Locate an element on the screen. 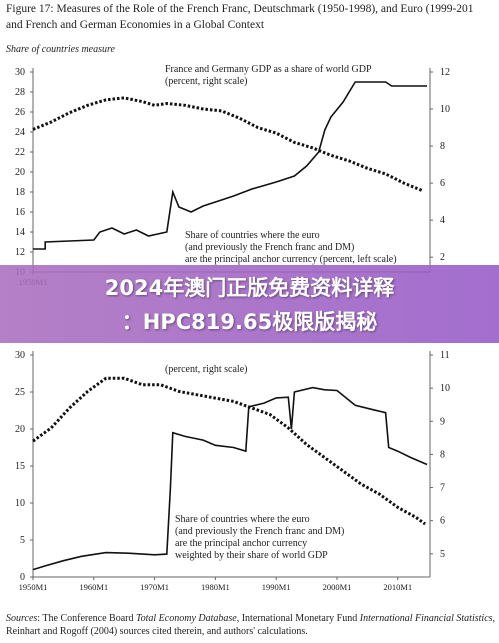 Image resolution: width=499 pixels, height=643 pixels. source-text: International Financial Statistics is located at coordinates (426, 618).